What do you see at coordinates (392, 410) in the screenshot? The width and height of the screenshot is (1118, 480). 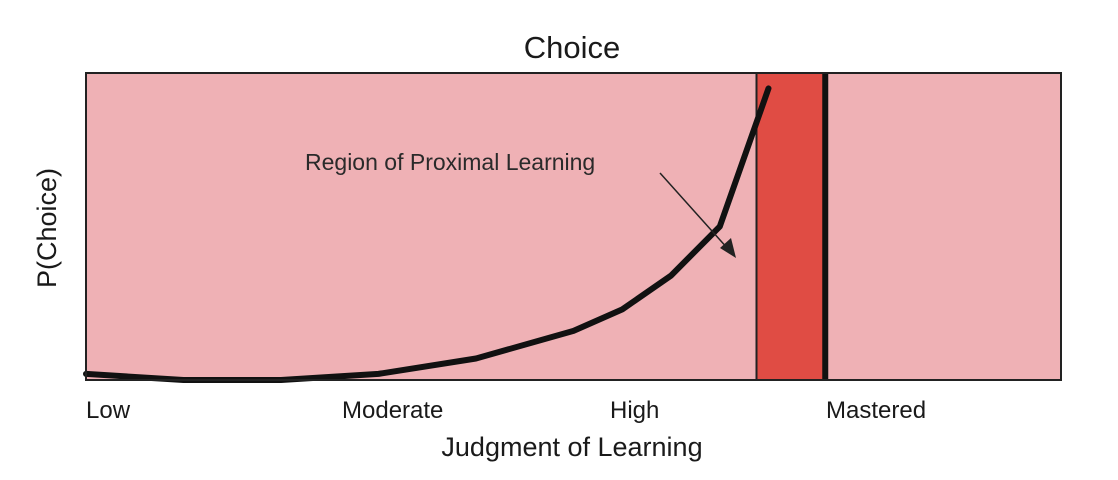 I see `x-tick-label: Moderate` at bounding box center [392, 410].